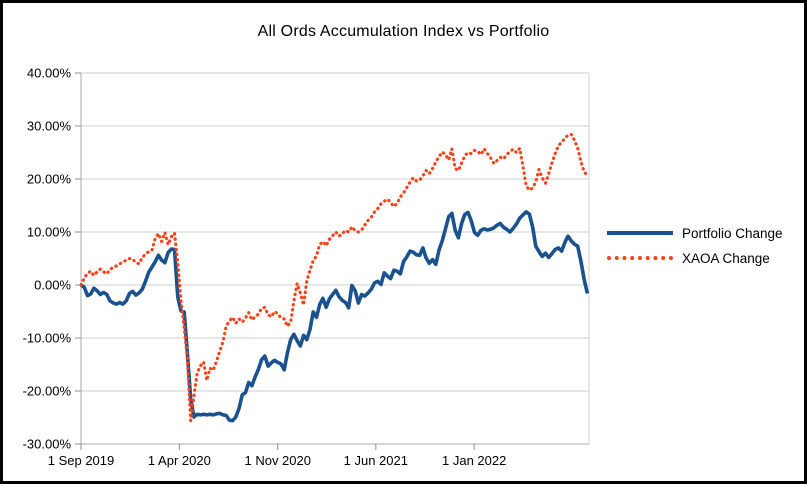 The height and width of the screenshot is (484, 807). I want to click on legend-label-portfolio: Portfolio Change, so click(732, 233).